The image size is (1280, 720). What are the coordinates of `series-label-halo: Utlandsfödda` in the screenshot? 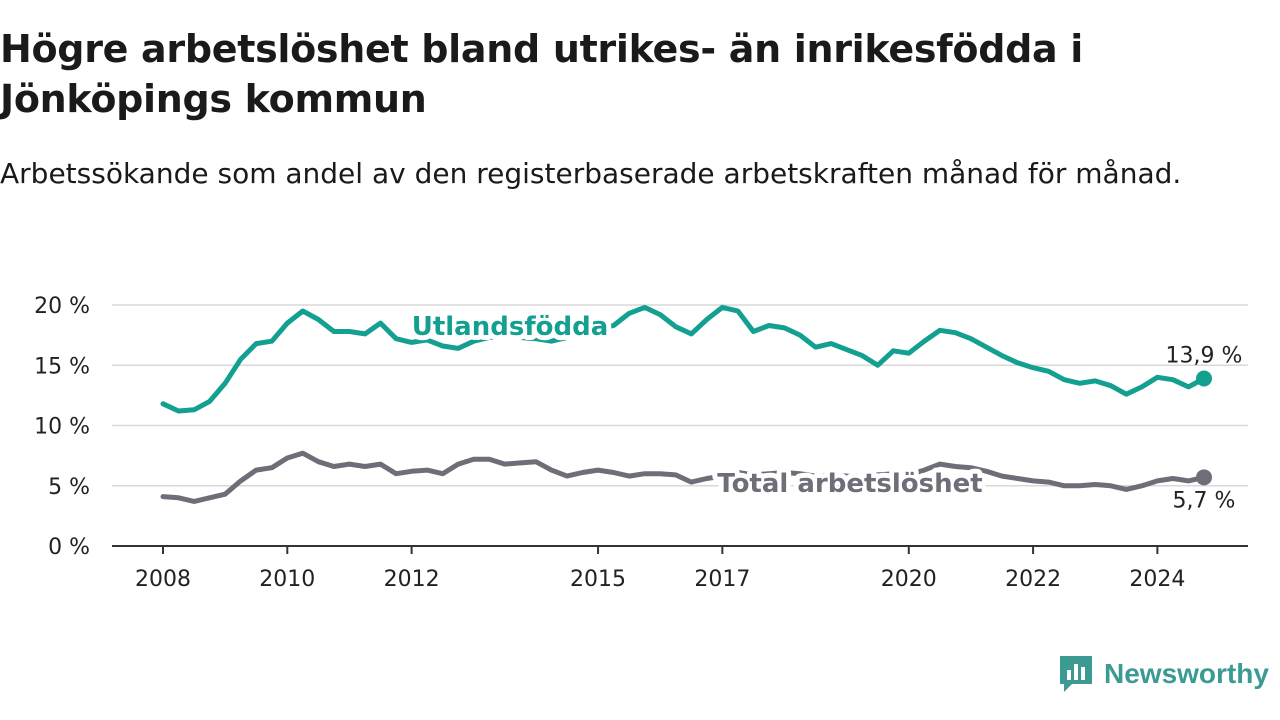 It's located at (510, 327).